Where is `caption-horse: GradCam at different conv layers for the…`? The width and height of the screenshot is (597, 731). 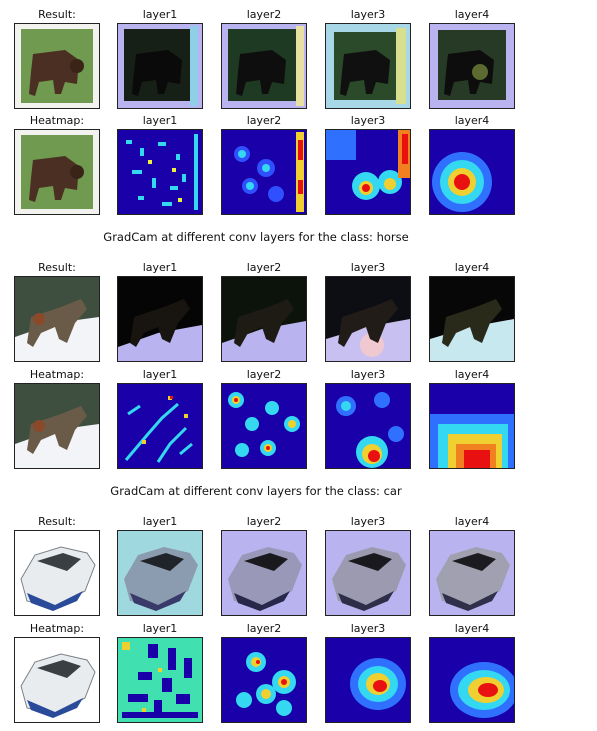 caption-horse: GradCam at different conv layers for the… is located at coordinates (256, 237).